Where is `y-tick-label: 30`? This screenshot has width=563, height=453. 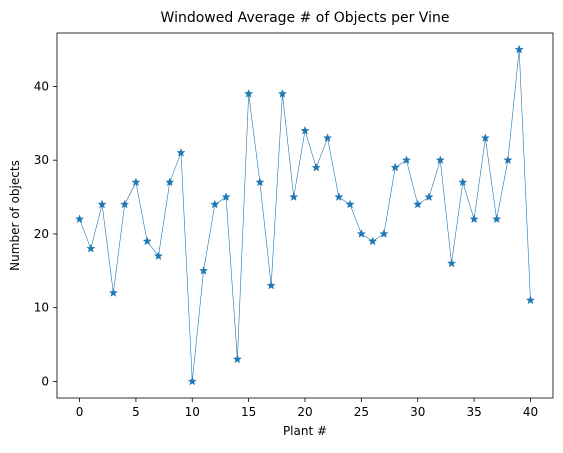
y-tick-label: 30 is located at coordinates (41, 160).